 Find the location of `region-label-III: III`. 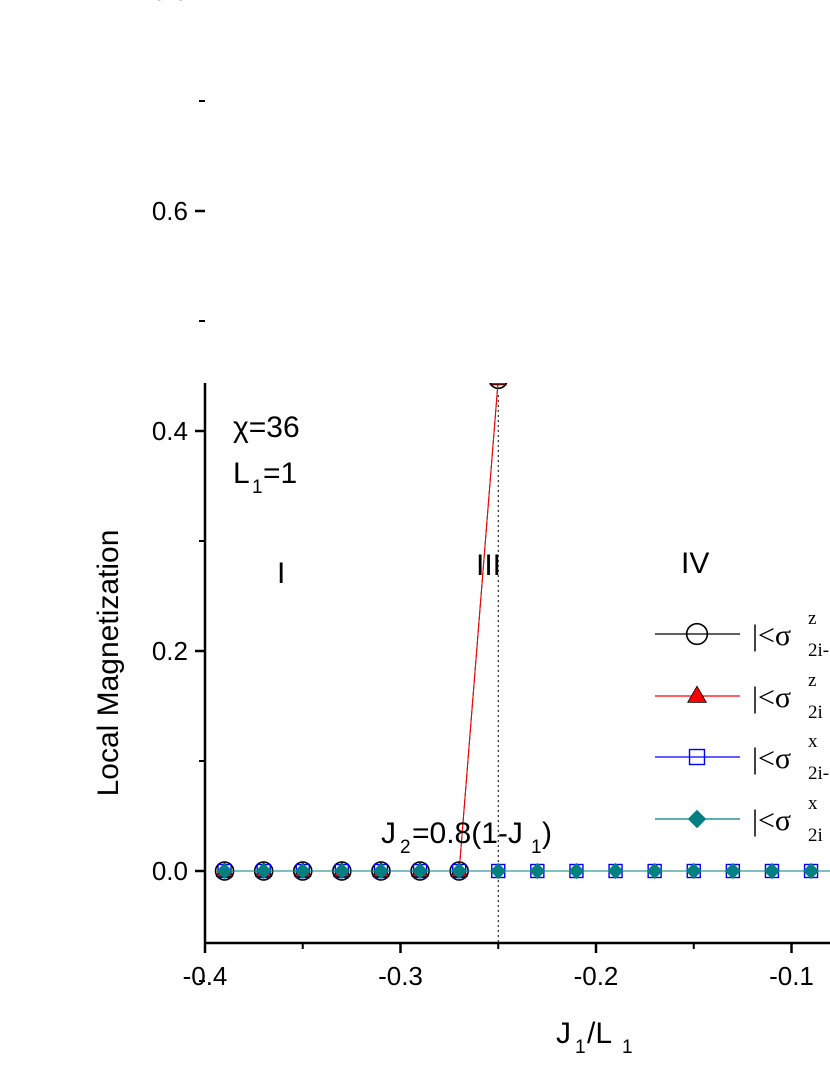

region-label-III: III is located at coordinates (488, 565).